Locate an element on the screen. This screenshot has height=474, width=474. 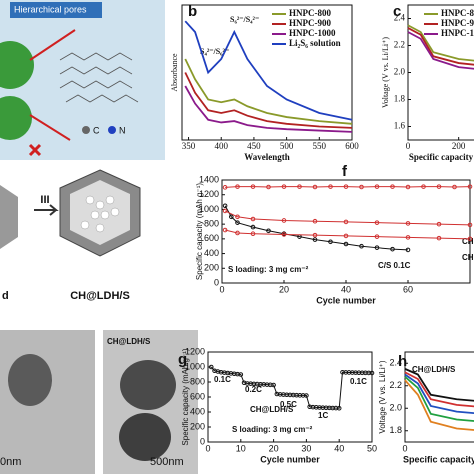
schematic: Hierarchical pores C N is located at coordinates (82, 80).